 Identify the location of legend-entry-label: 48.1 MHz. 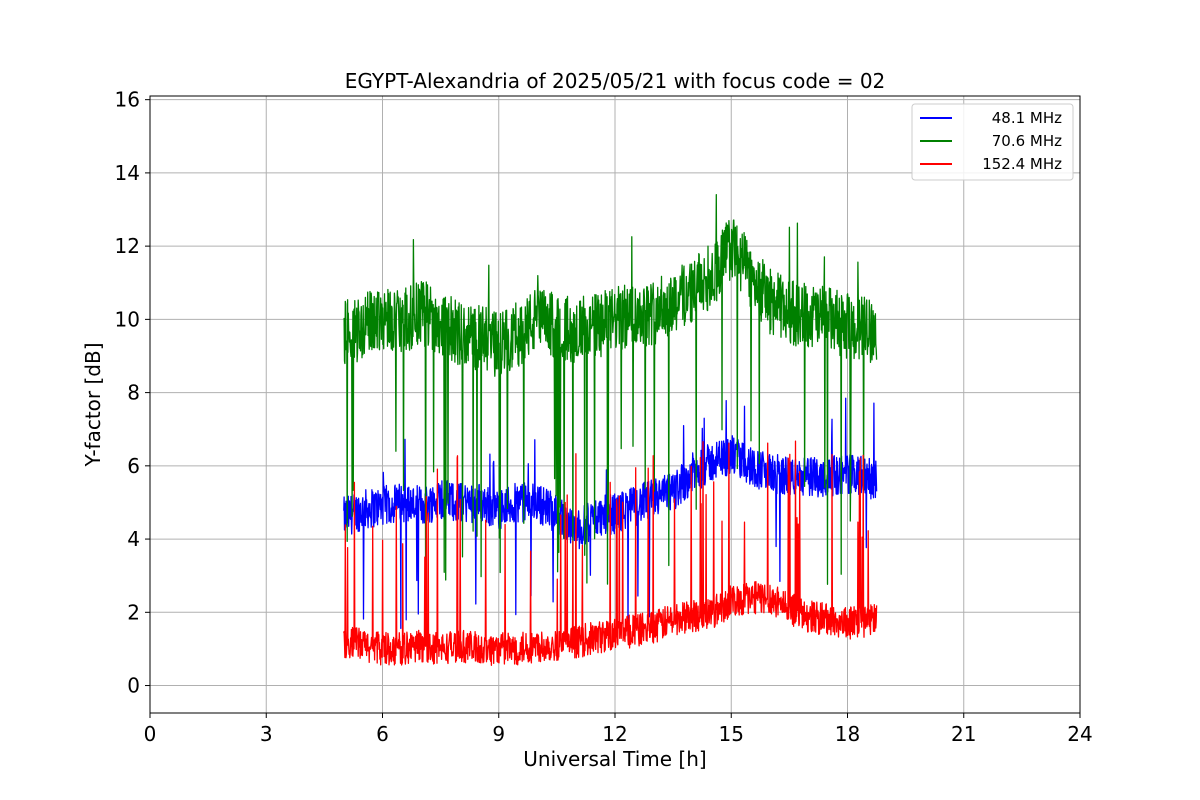
(1027, 118).